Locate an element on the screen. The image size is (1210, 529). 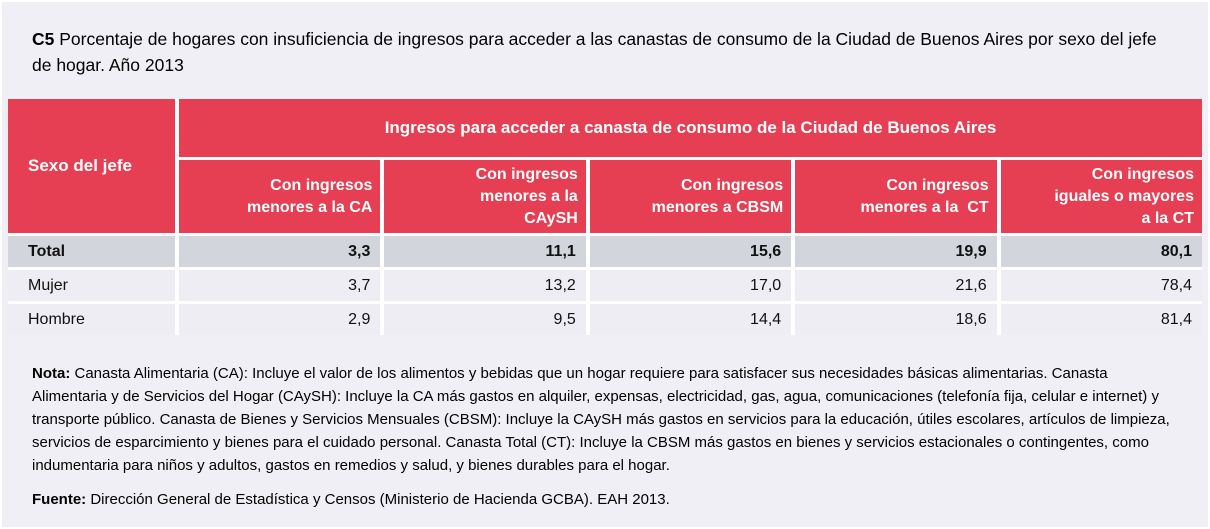
cell-hombre-ct: 18,6 is located at coordinates (896, 319).